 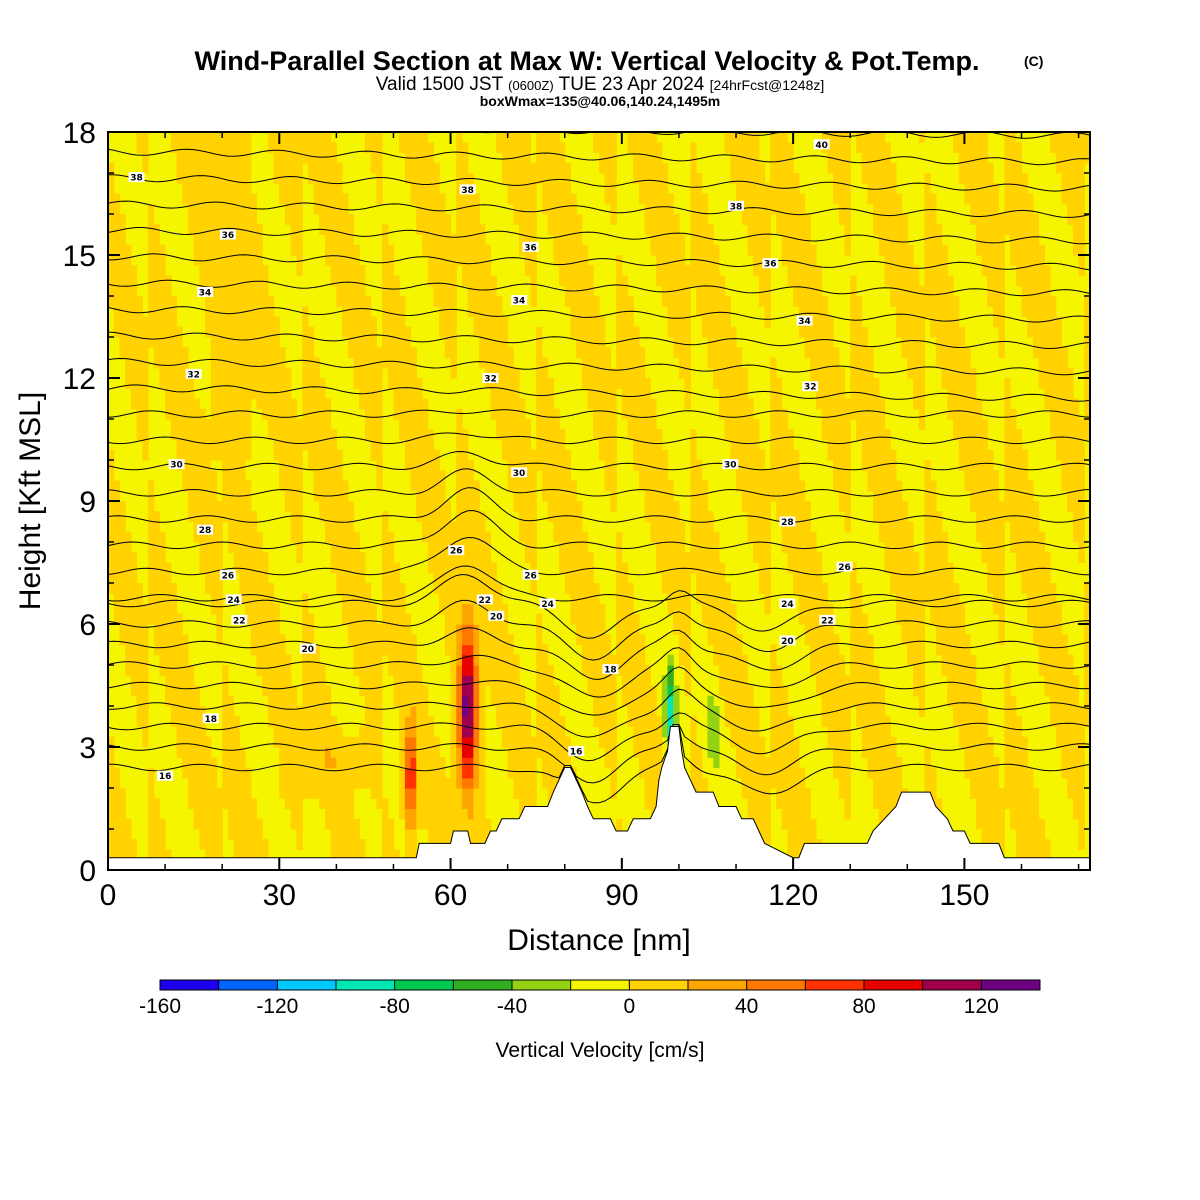 What do you see at coordinates (308, 650) in the screenshot?
I see `contour-label: 20` at bounding box center [308, 650].